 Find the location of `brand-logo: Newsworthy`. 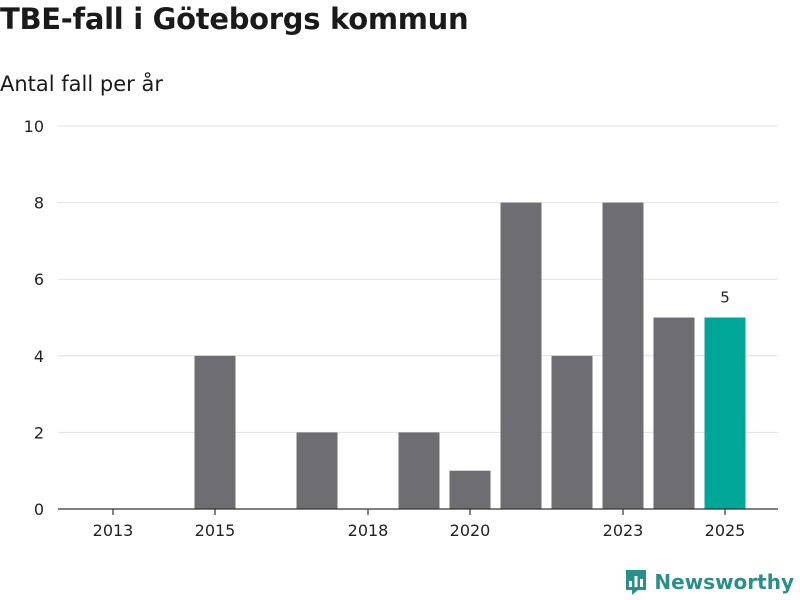

brand-logo: Newsworthy is located at coordinates (709, 582).